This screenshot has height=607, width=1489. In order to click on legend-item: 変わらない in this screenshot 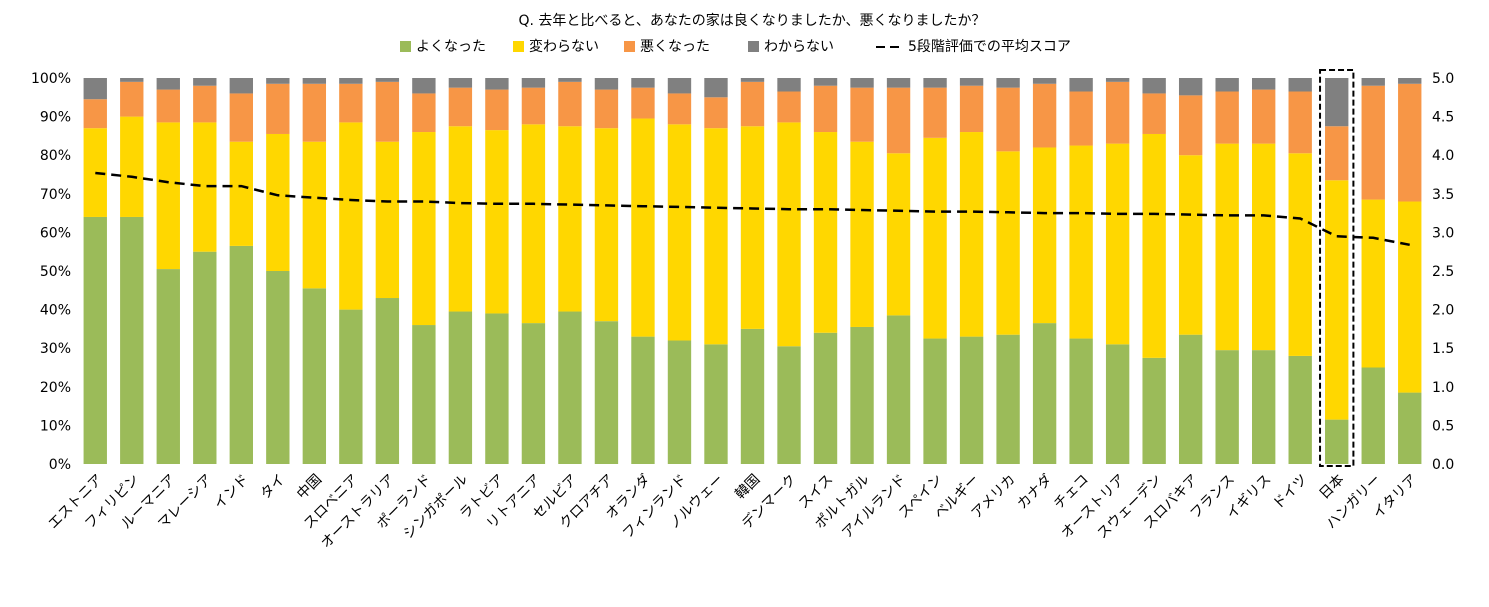, I will do `click(556, 46)`.